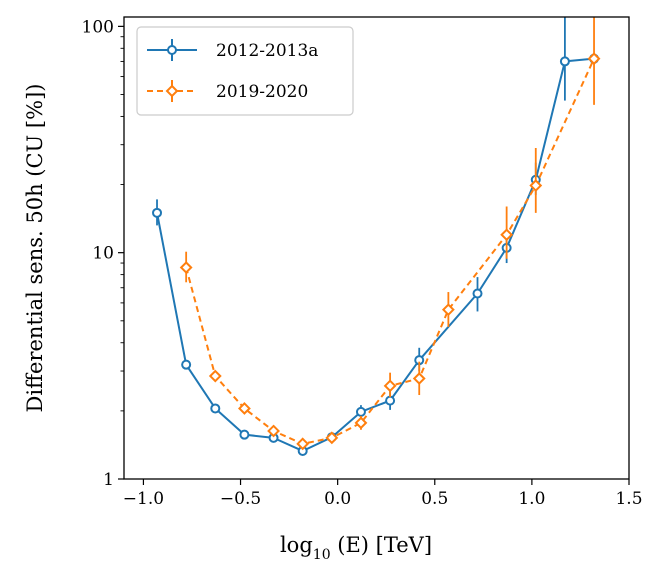  I want to click on y-tick-label: 10, so click(103, 254).